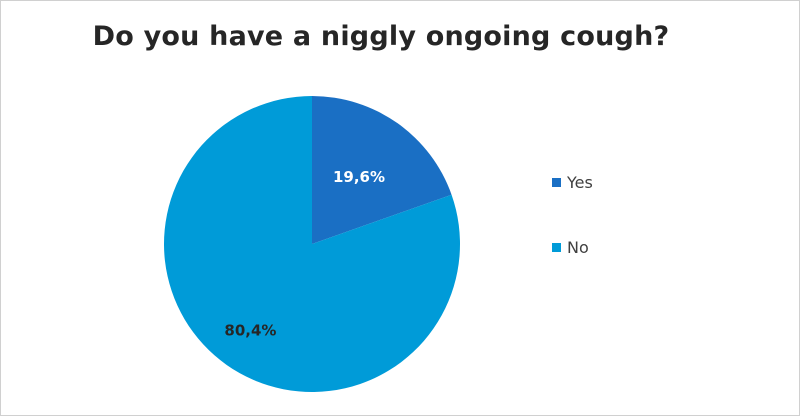 The image size is (800, 416). Describe the element at coordinates (381, 36) in the screenshot. I see `chart-title: Do you have a niggly ongoing cough?` at that location.